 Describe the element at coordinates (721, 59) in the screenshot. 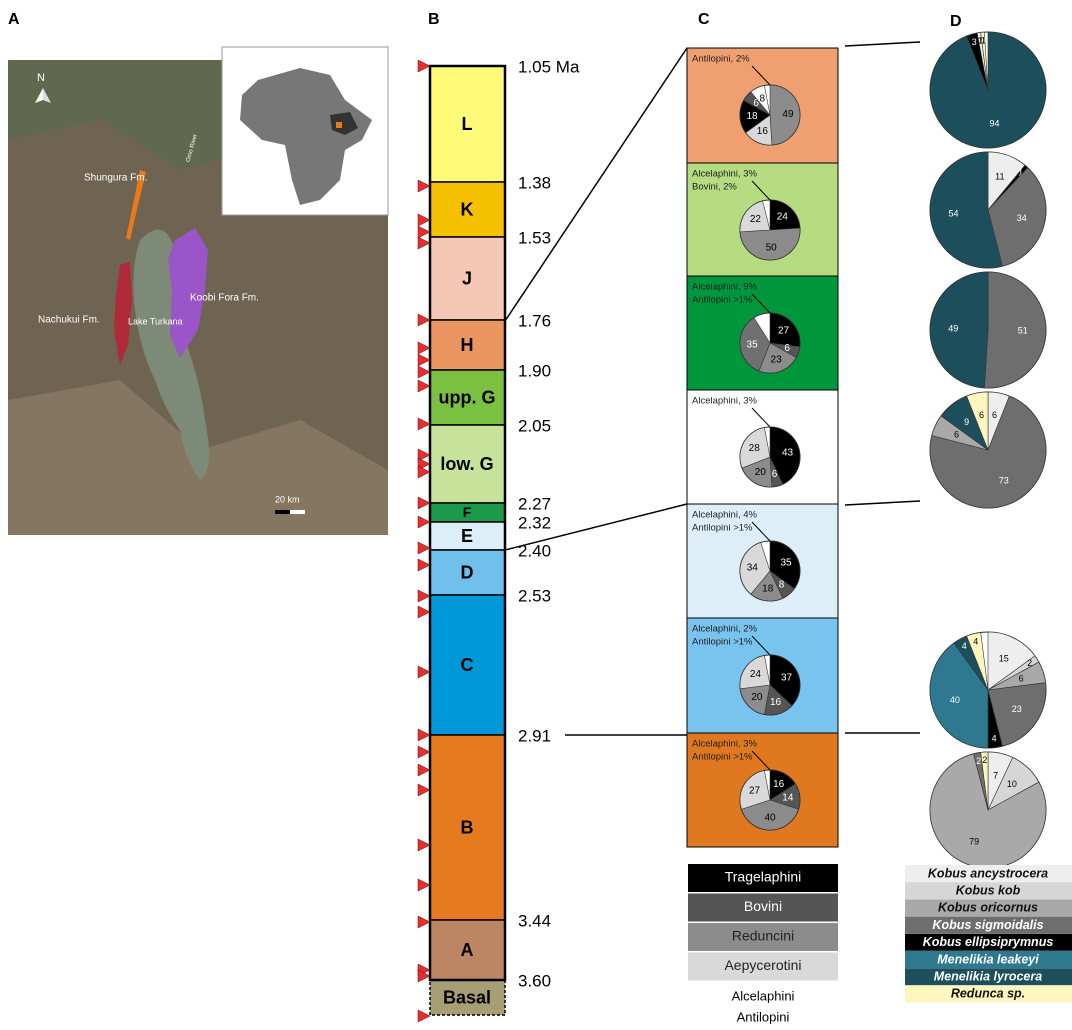

I see `pie-note: Antilopini, 2%` at that location.